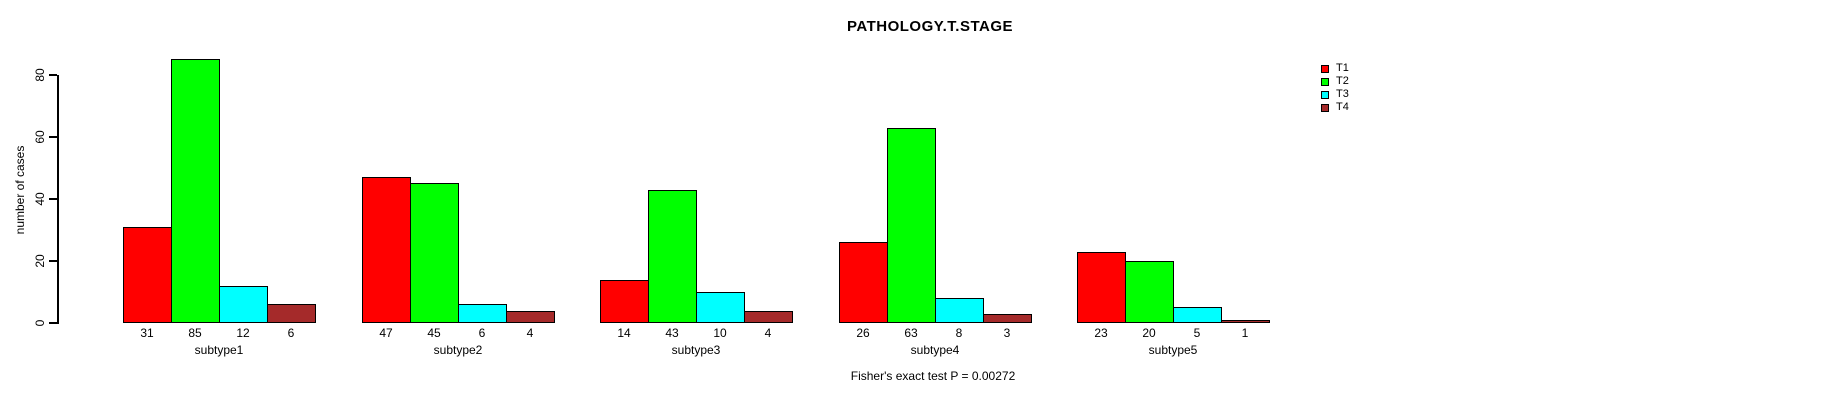 This screenshot has width=1840, height=400. Describe the element at coordinates (530, 333) in the screenshot. I see `bar-value-label-subtype2-T4: 4` at that location.